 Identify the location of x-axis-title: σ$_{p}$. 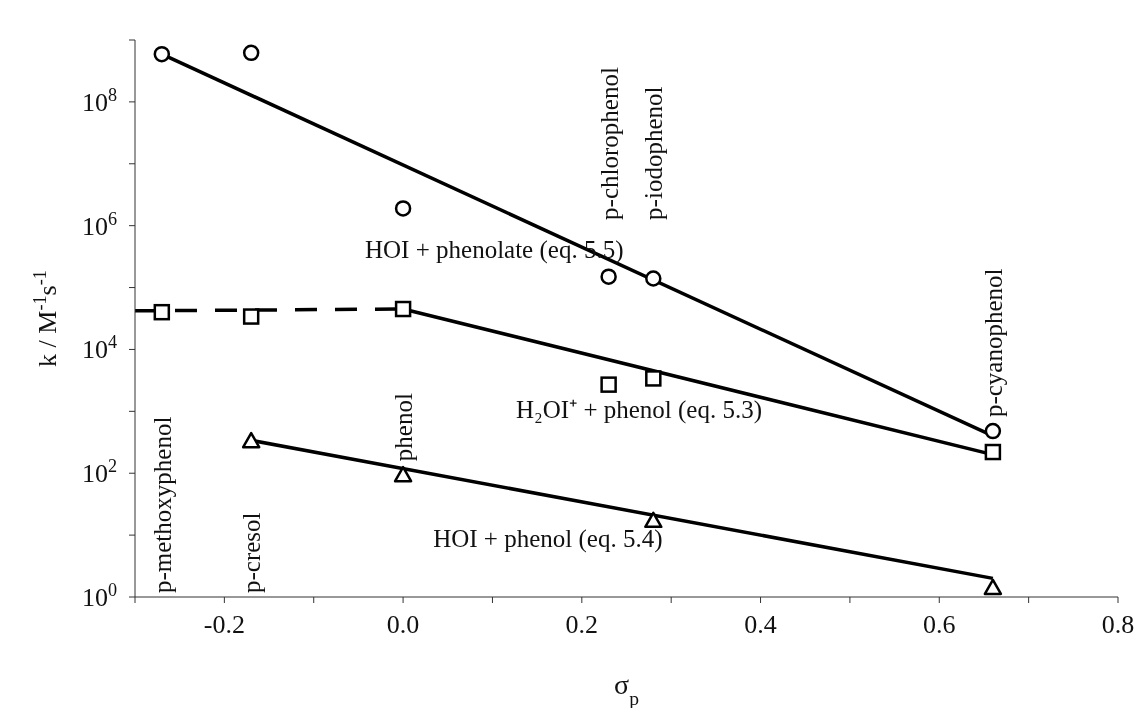
(627, 689).